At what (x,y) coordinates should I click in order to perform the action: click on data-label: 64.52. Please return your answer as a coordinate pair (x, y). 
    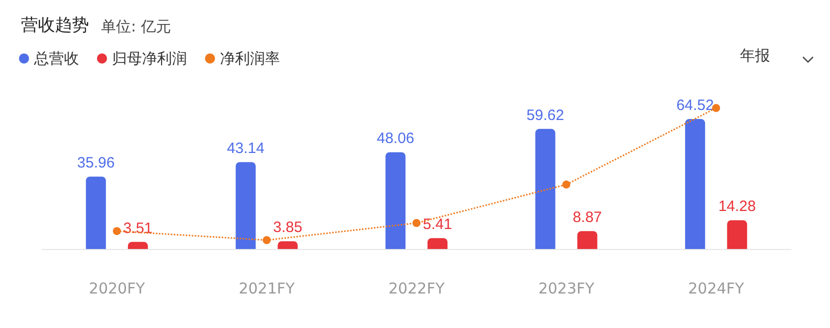
    Looking at the image, I should click on (695, 105).